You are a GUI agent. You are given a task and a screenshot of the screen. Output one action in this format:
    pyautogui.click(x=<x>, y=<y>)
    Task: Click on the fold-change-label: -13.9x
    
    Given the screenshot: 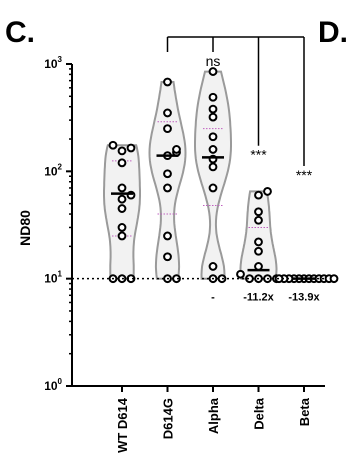 What is the action you would take?
    pyautogui.click(x=304, y=298)
    